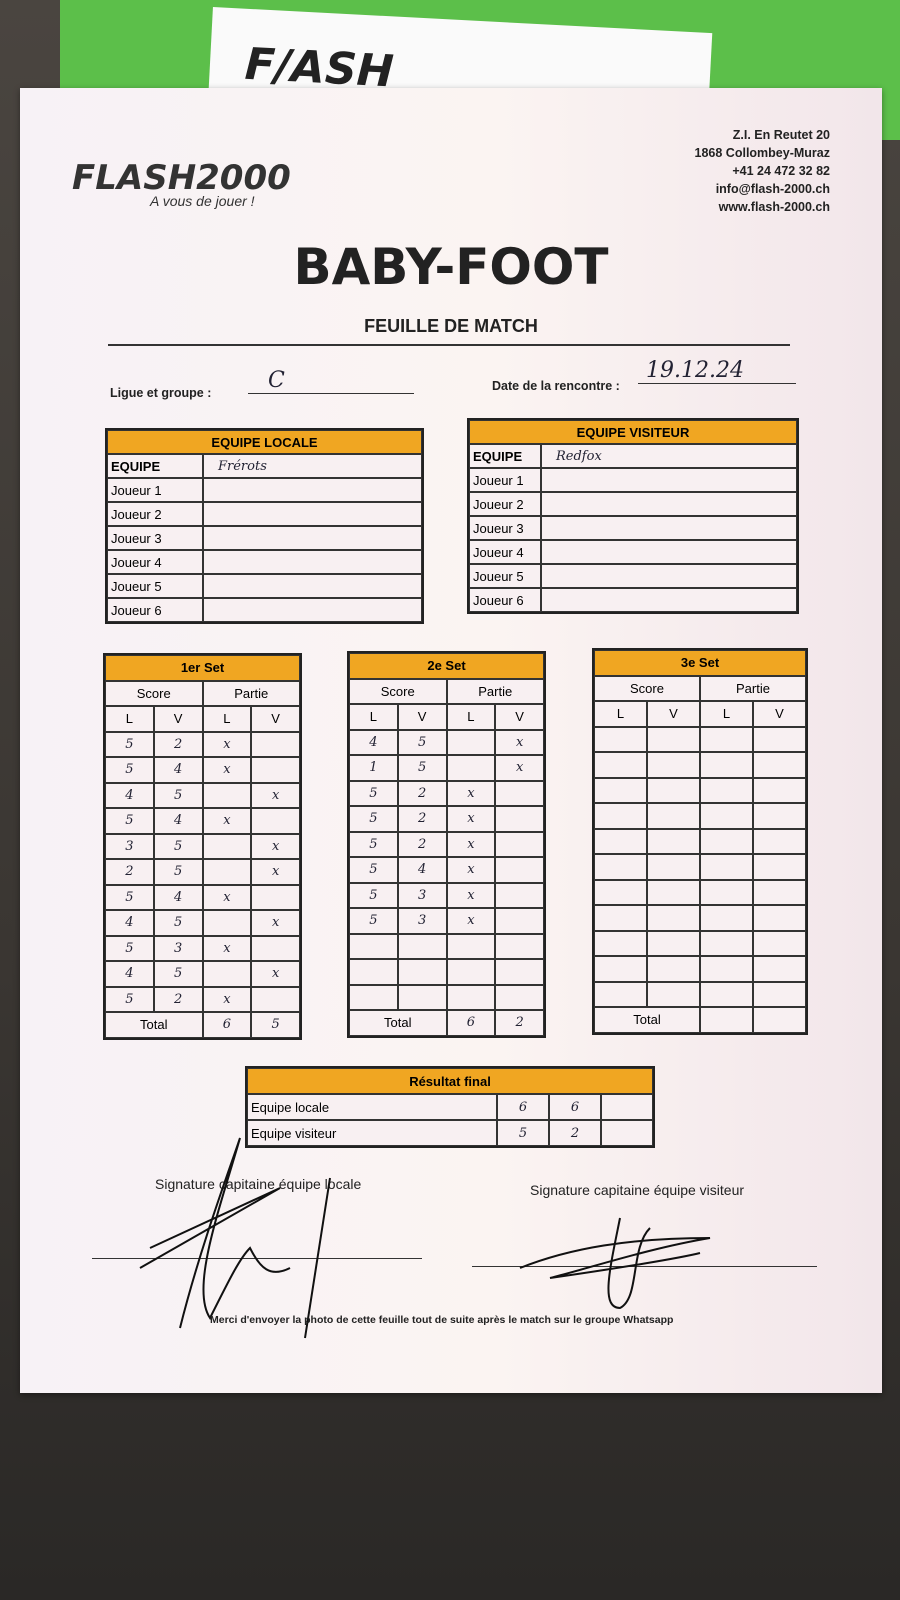 Image resolution: width=900 pixels, height=1600 pixels. What do you see at coordinates (523, 1133) in the screenshot?
I see `final-value: 5` at bounding box center [523, 1133].